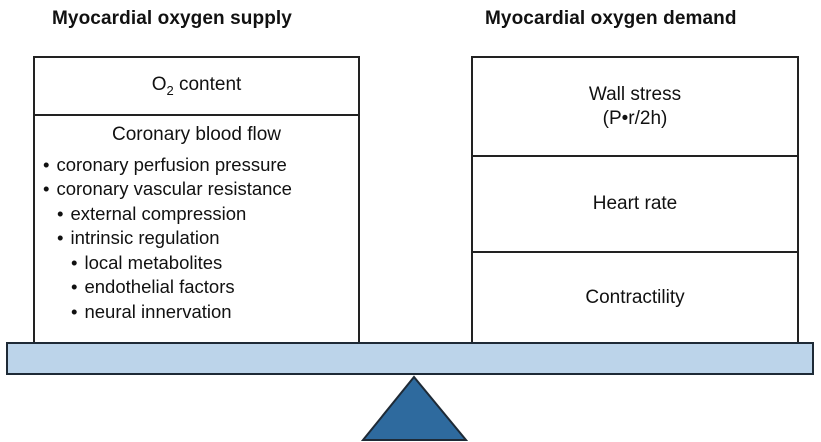  What do you see at coordinates (196, 134) in the screenshot?
I see `coronary-blood-flow-title: Coronary blood flow` at bounding box center [196, 134].